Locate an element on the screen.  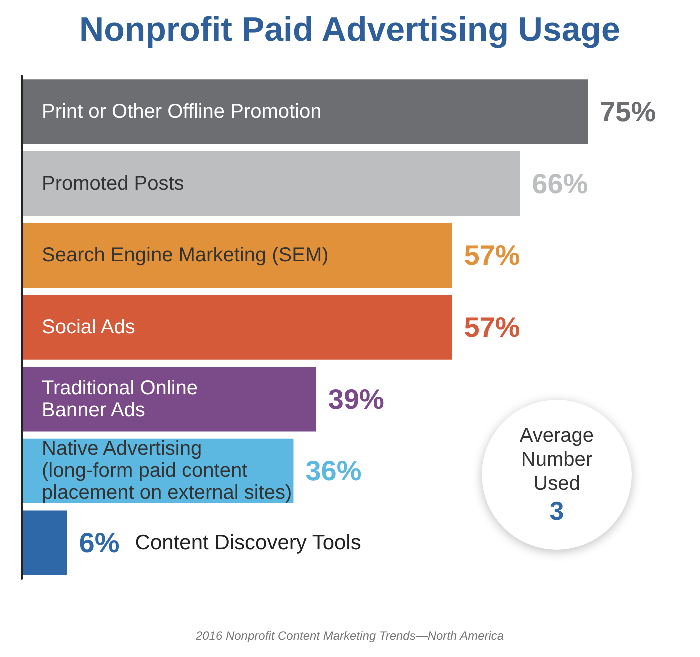
y-tick-label: Traditional Online Banner Ads is located at coordinates (120, 399).